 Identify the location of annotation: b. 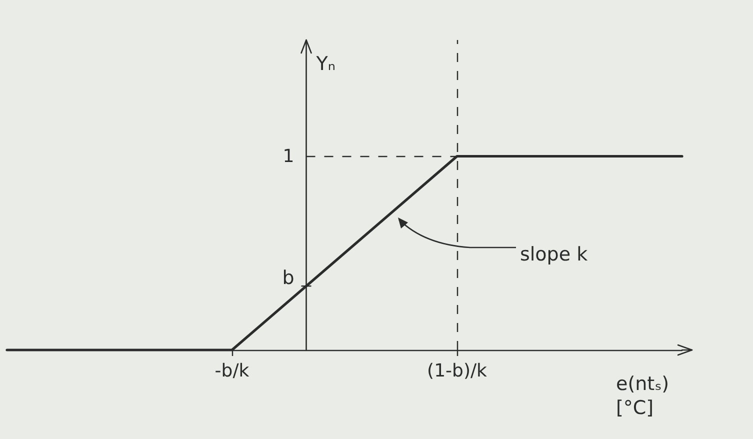
(288, 278).